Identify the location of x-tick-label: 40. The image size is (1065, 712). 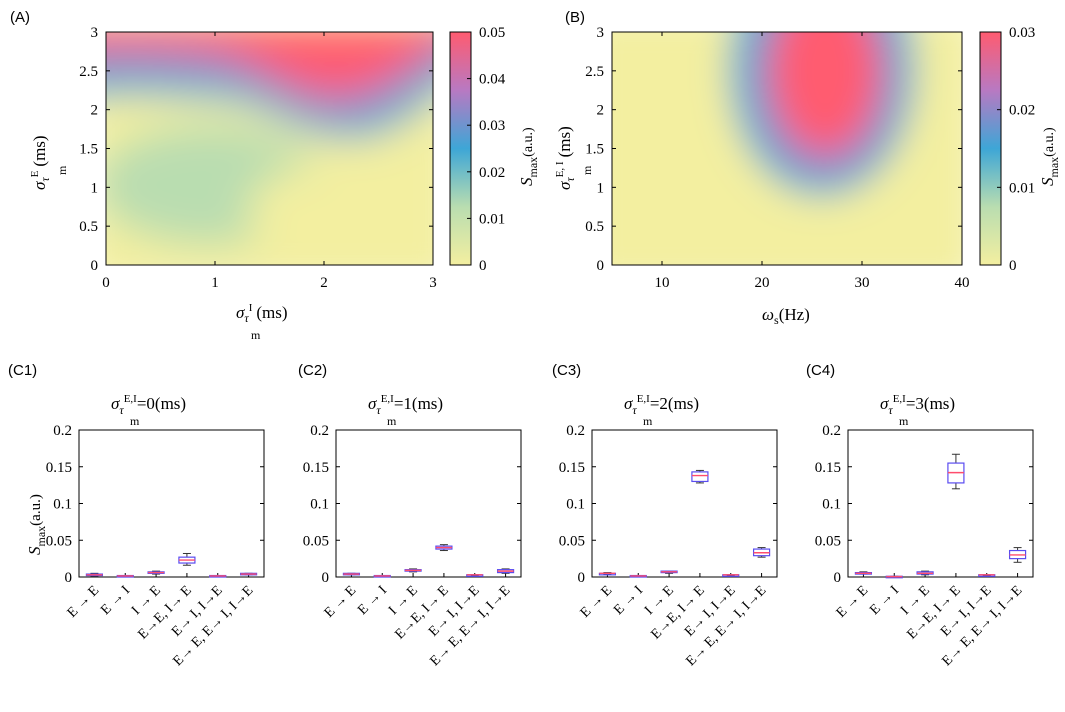
(962, 283).